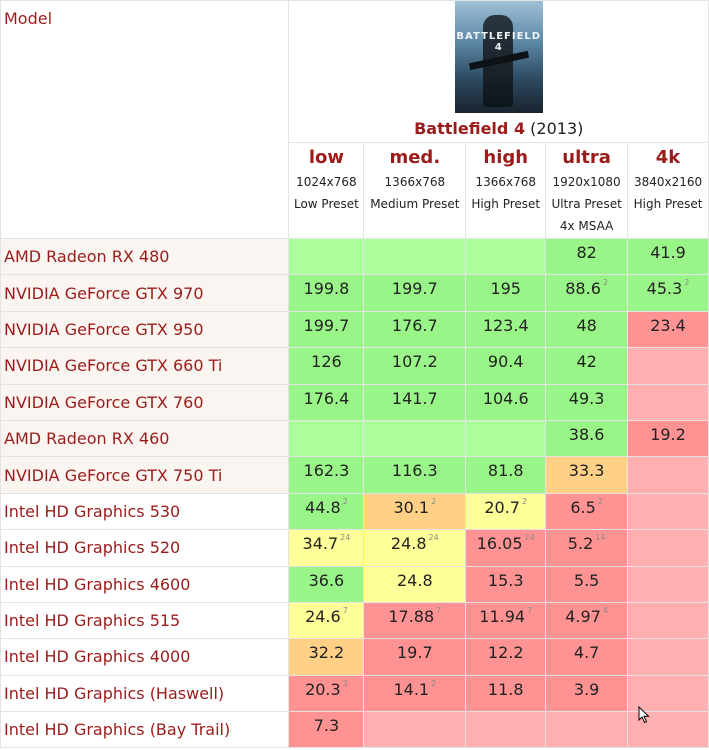 The width and height of the screenshot is (709, 750). What do you see at coordinates (326, 471) in the screenshot?
I see `fps-value: 162.3` at bounding box center [326, 471].